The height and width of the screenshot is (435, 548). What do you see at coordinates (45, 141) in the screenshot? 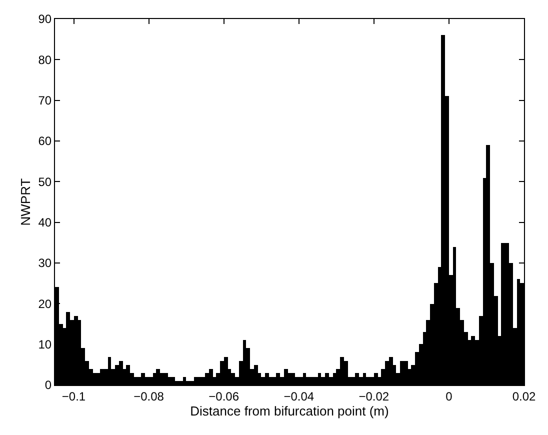
I see `y-tick-label: 60` at bounding box center [45, 141].